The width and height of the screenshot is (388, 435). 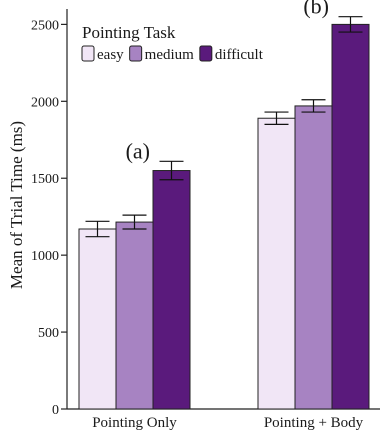 What do you see at coordinates (172, 43) in the screenshot?
I see `legend: Pointing Task easy medium difficult` at bounding box center [172, 43].